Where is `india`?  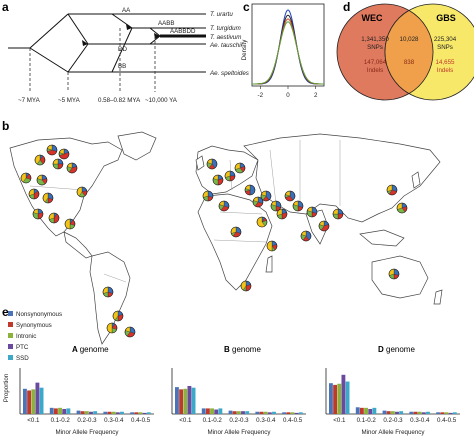
india is located at coordinates (317, 227).